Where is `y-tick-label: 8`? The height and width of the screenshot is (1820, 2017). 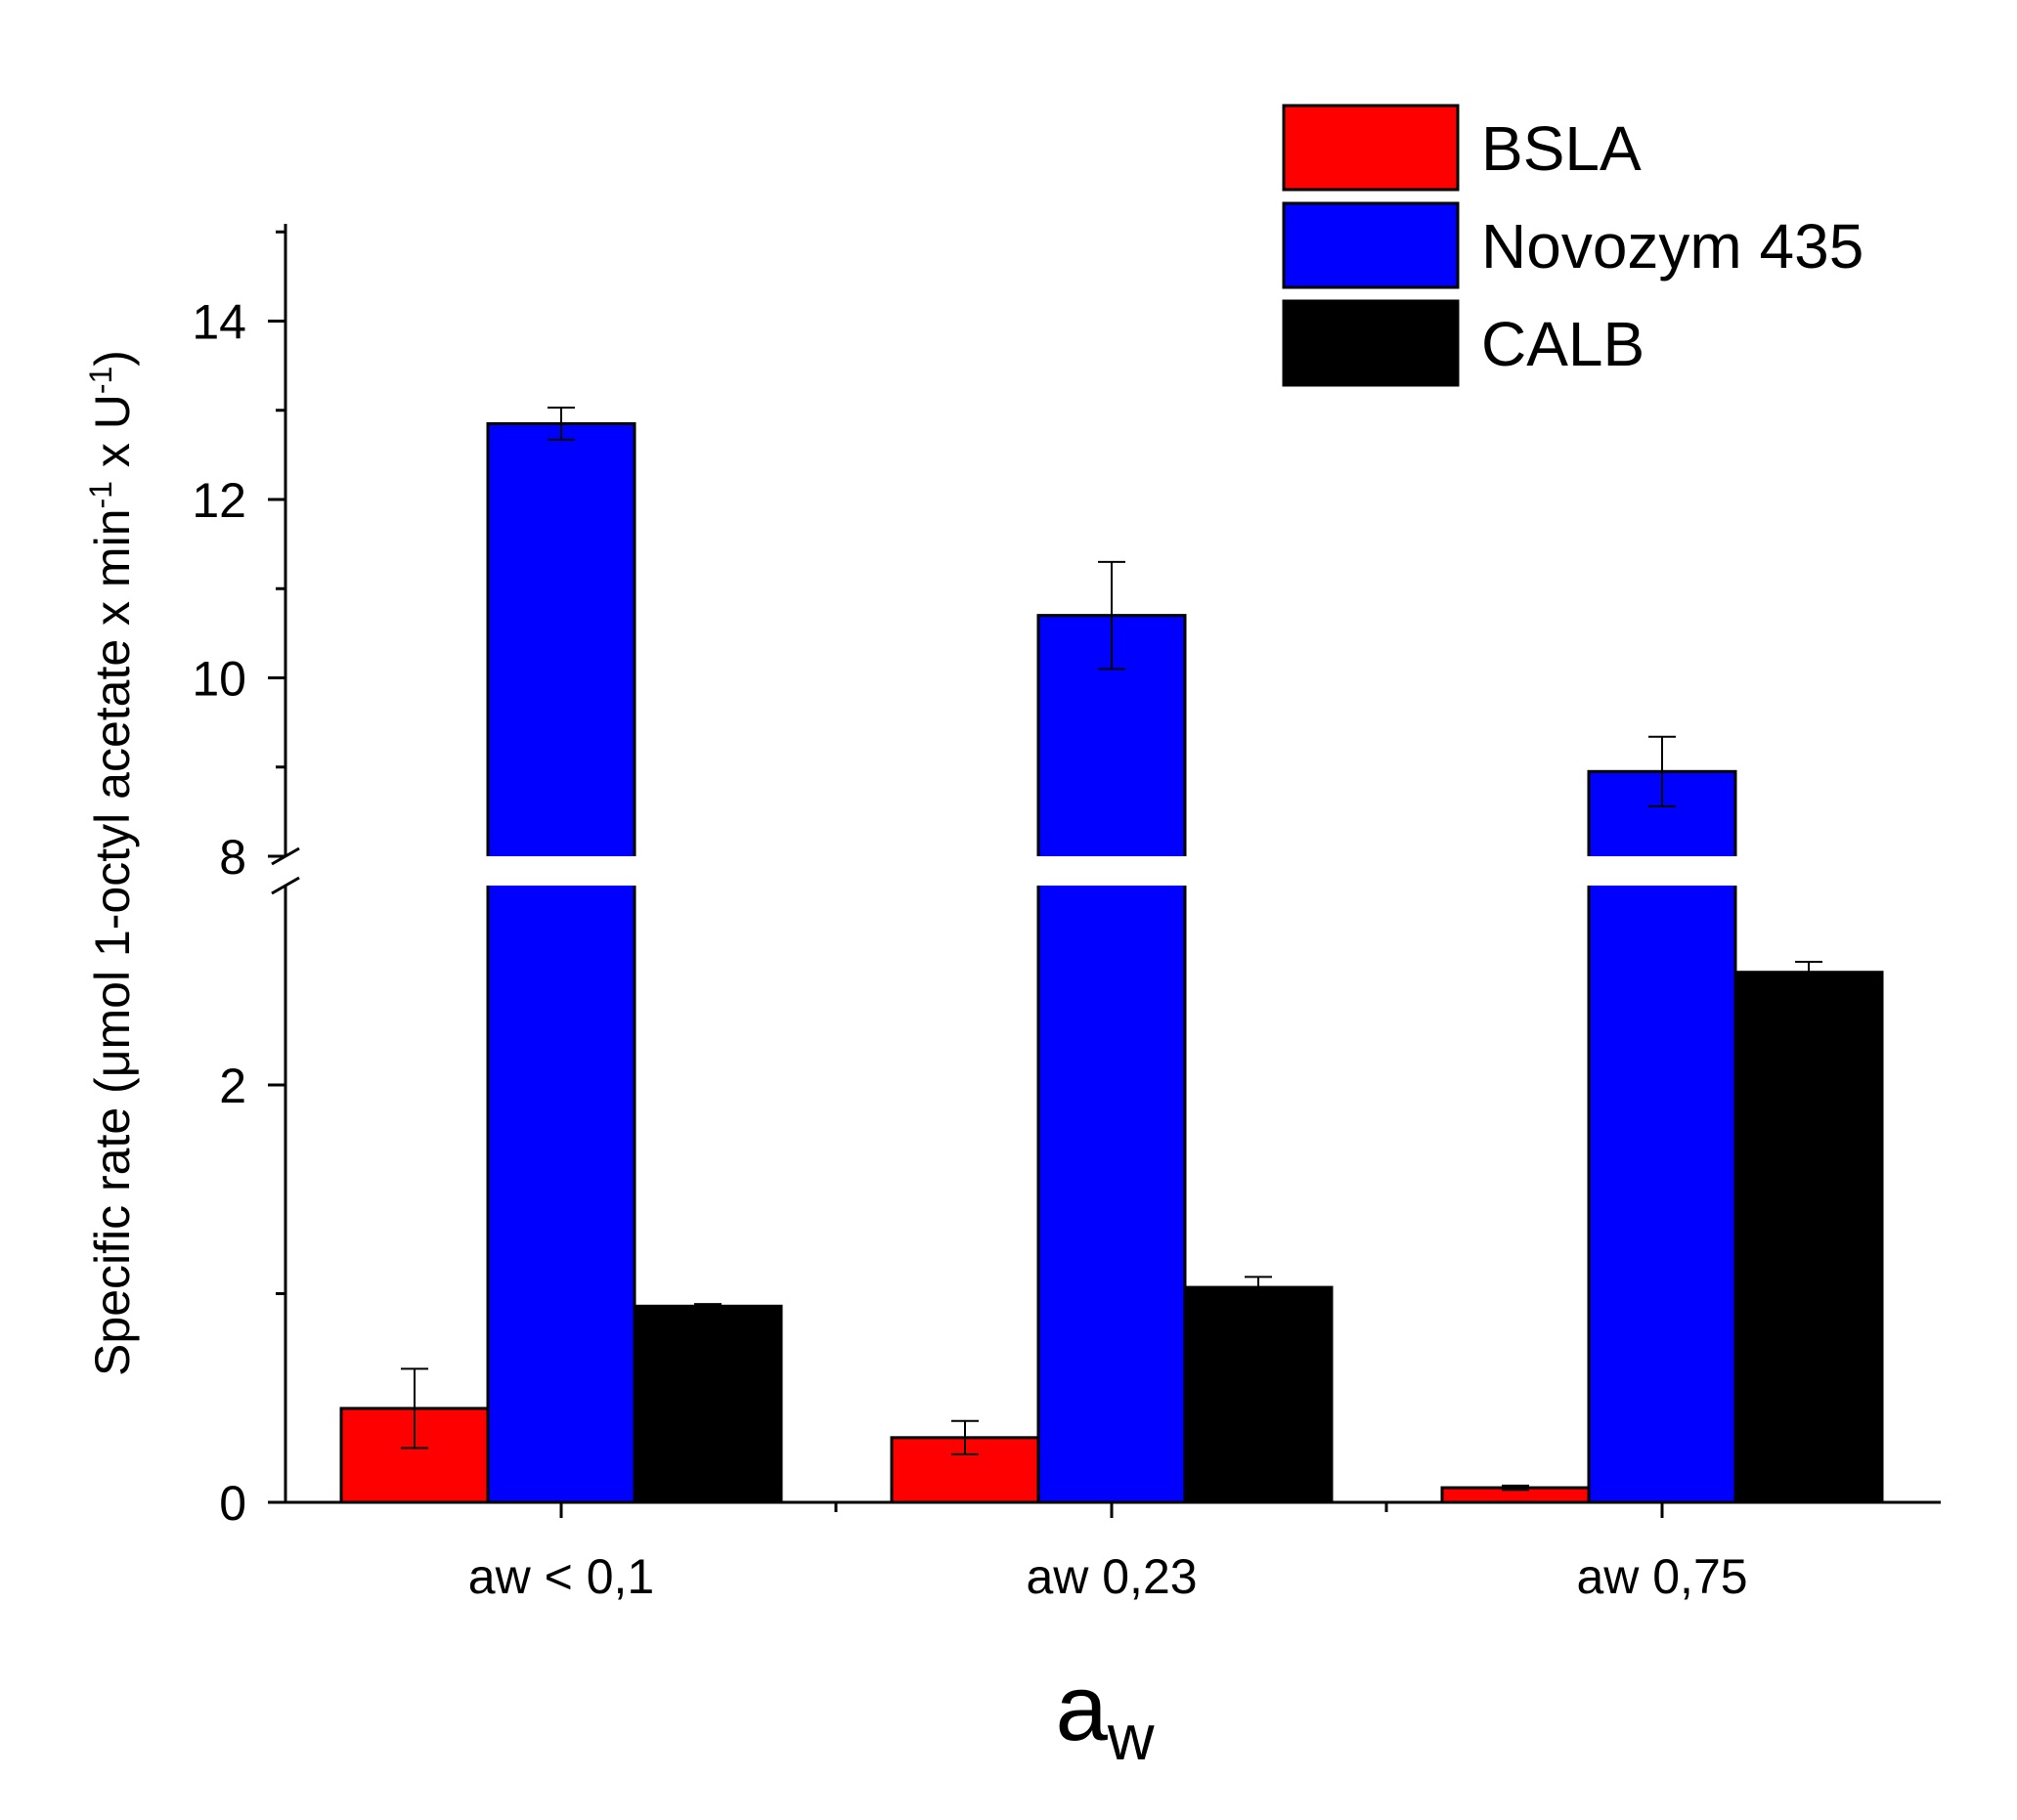 y-tick-label: 8 is located at coordinates (233, 857).